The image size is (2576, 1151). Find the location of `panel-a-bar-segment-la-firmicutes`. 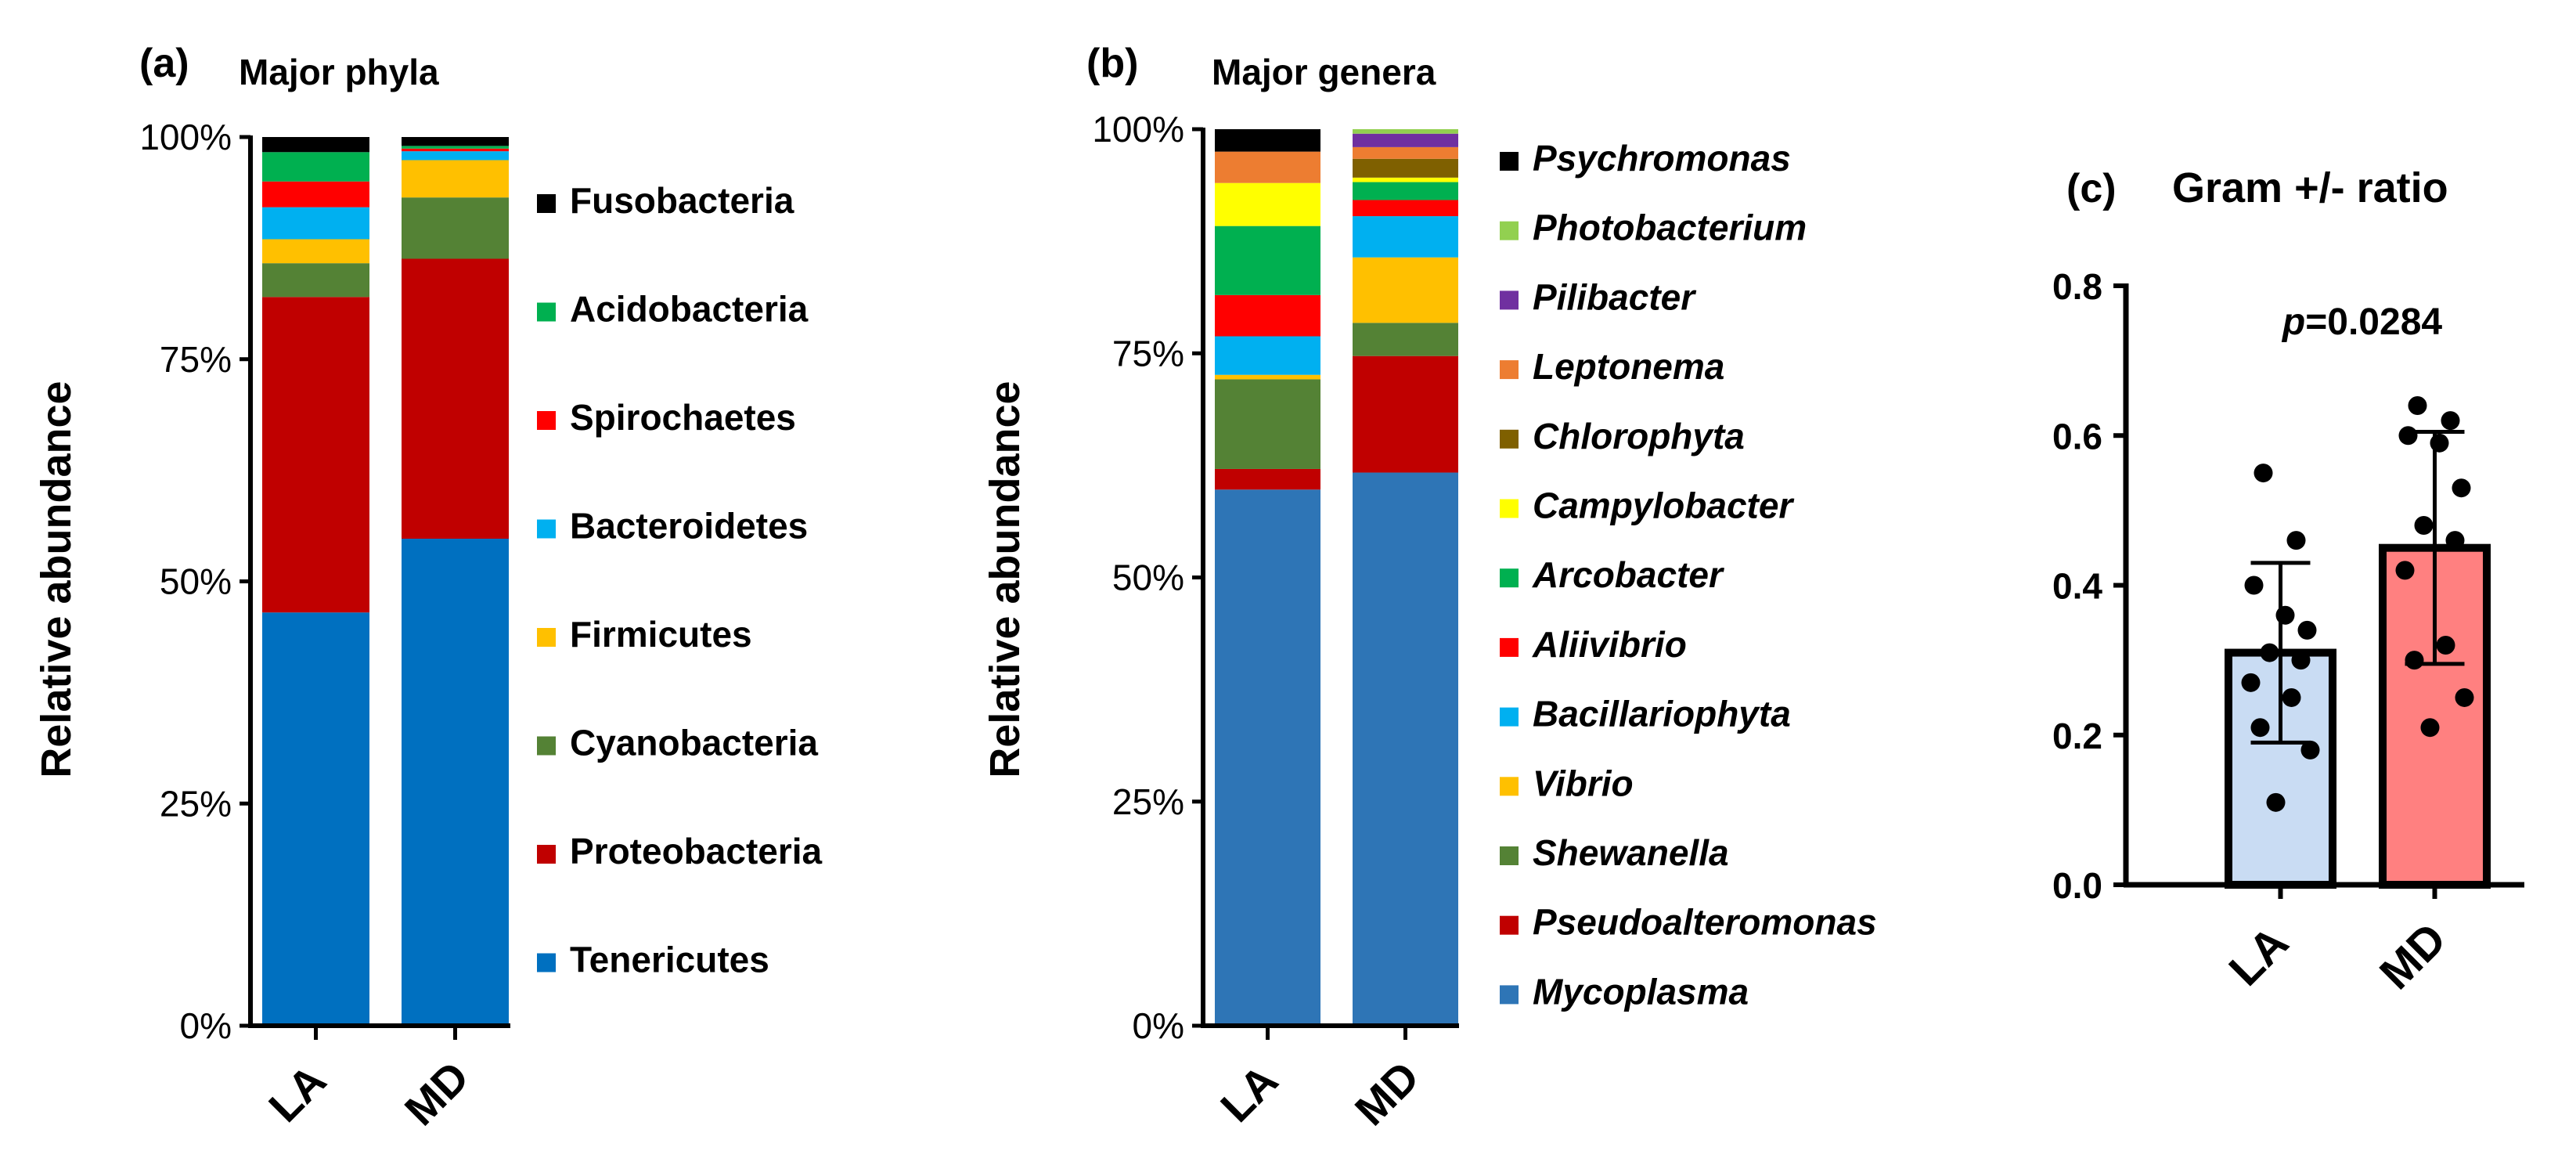

panel-a-bar-segment-la-firmicutes is located at coordinates (315, 251).